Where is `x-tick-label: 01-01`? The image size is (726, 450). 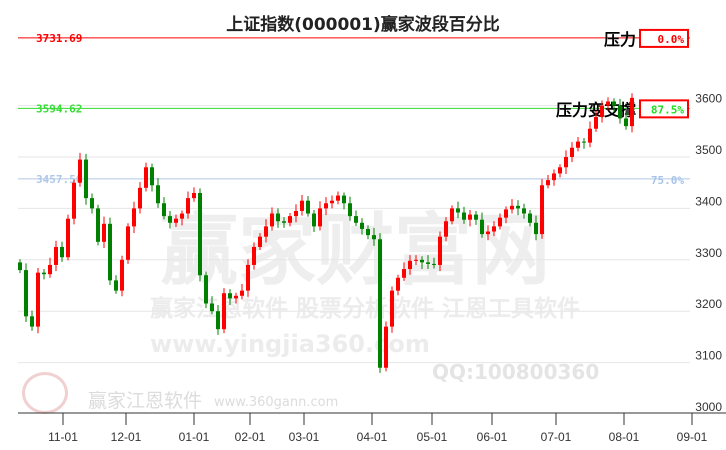
x-tick-label: 01-01 is located at coordinates (194, 437).